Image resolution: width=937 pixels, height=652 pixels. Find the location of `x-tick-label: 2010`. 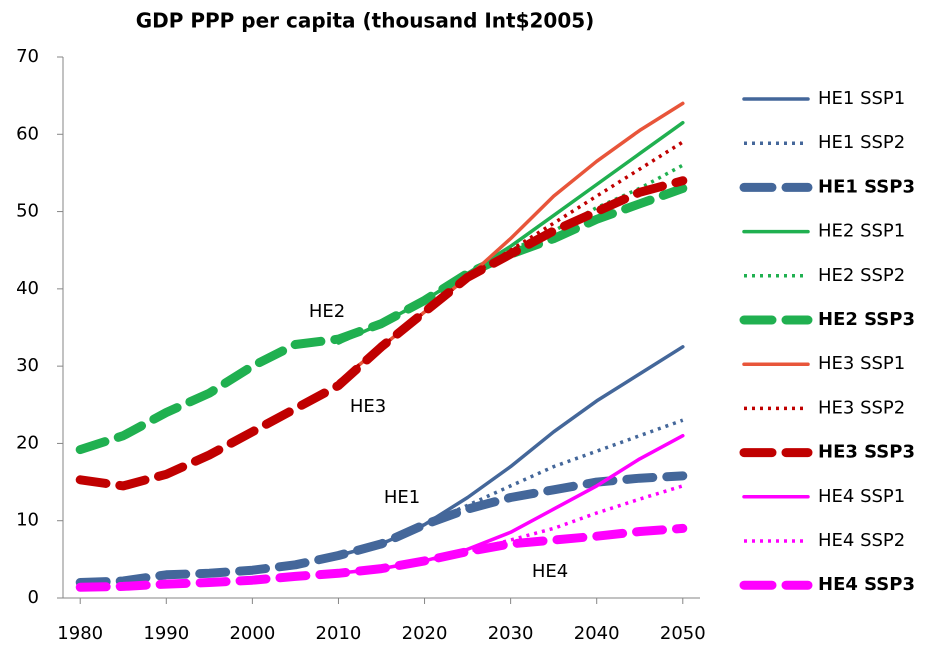

x-tick-label: 2010 is located at coordinates (339, 633).